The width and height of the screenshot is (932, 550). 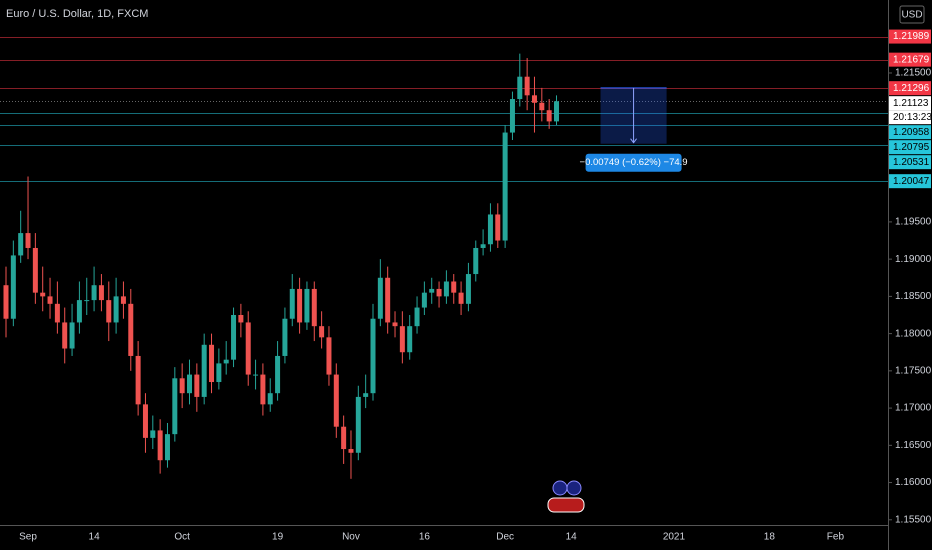 What do you see at coordinates (505, 537) in the screenshot?
I see `x-tick-label: Dec` at bounding box center [505, 537].